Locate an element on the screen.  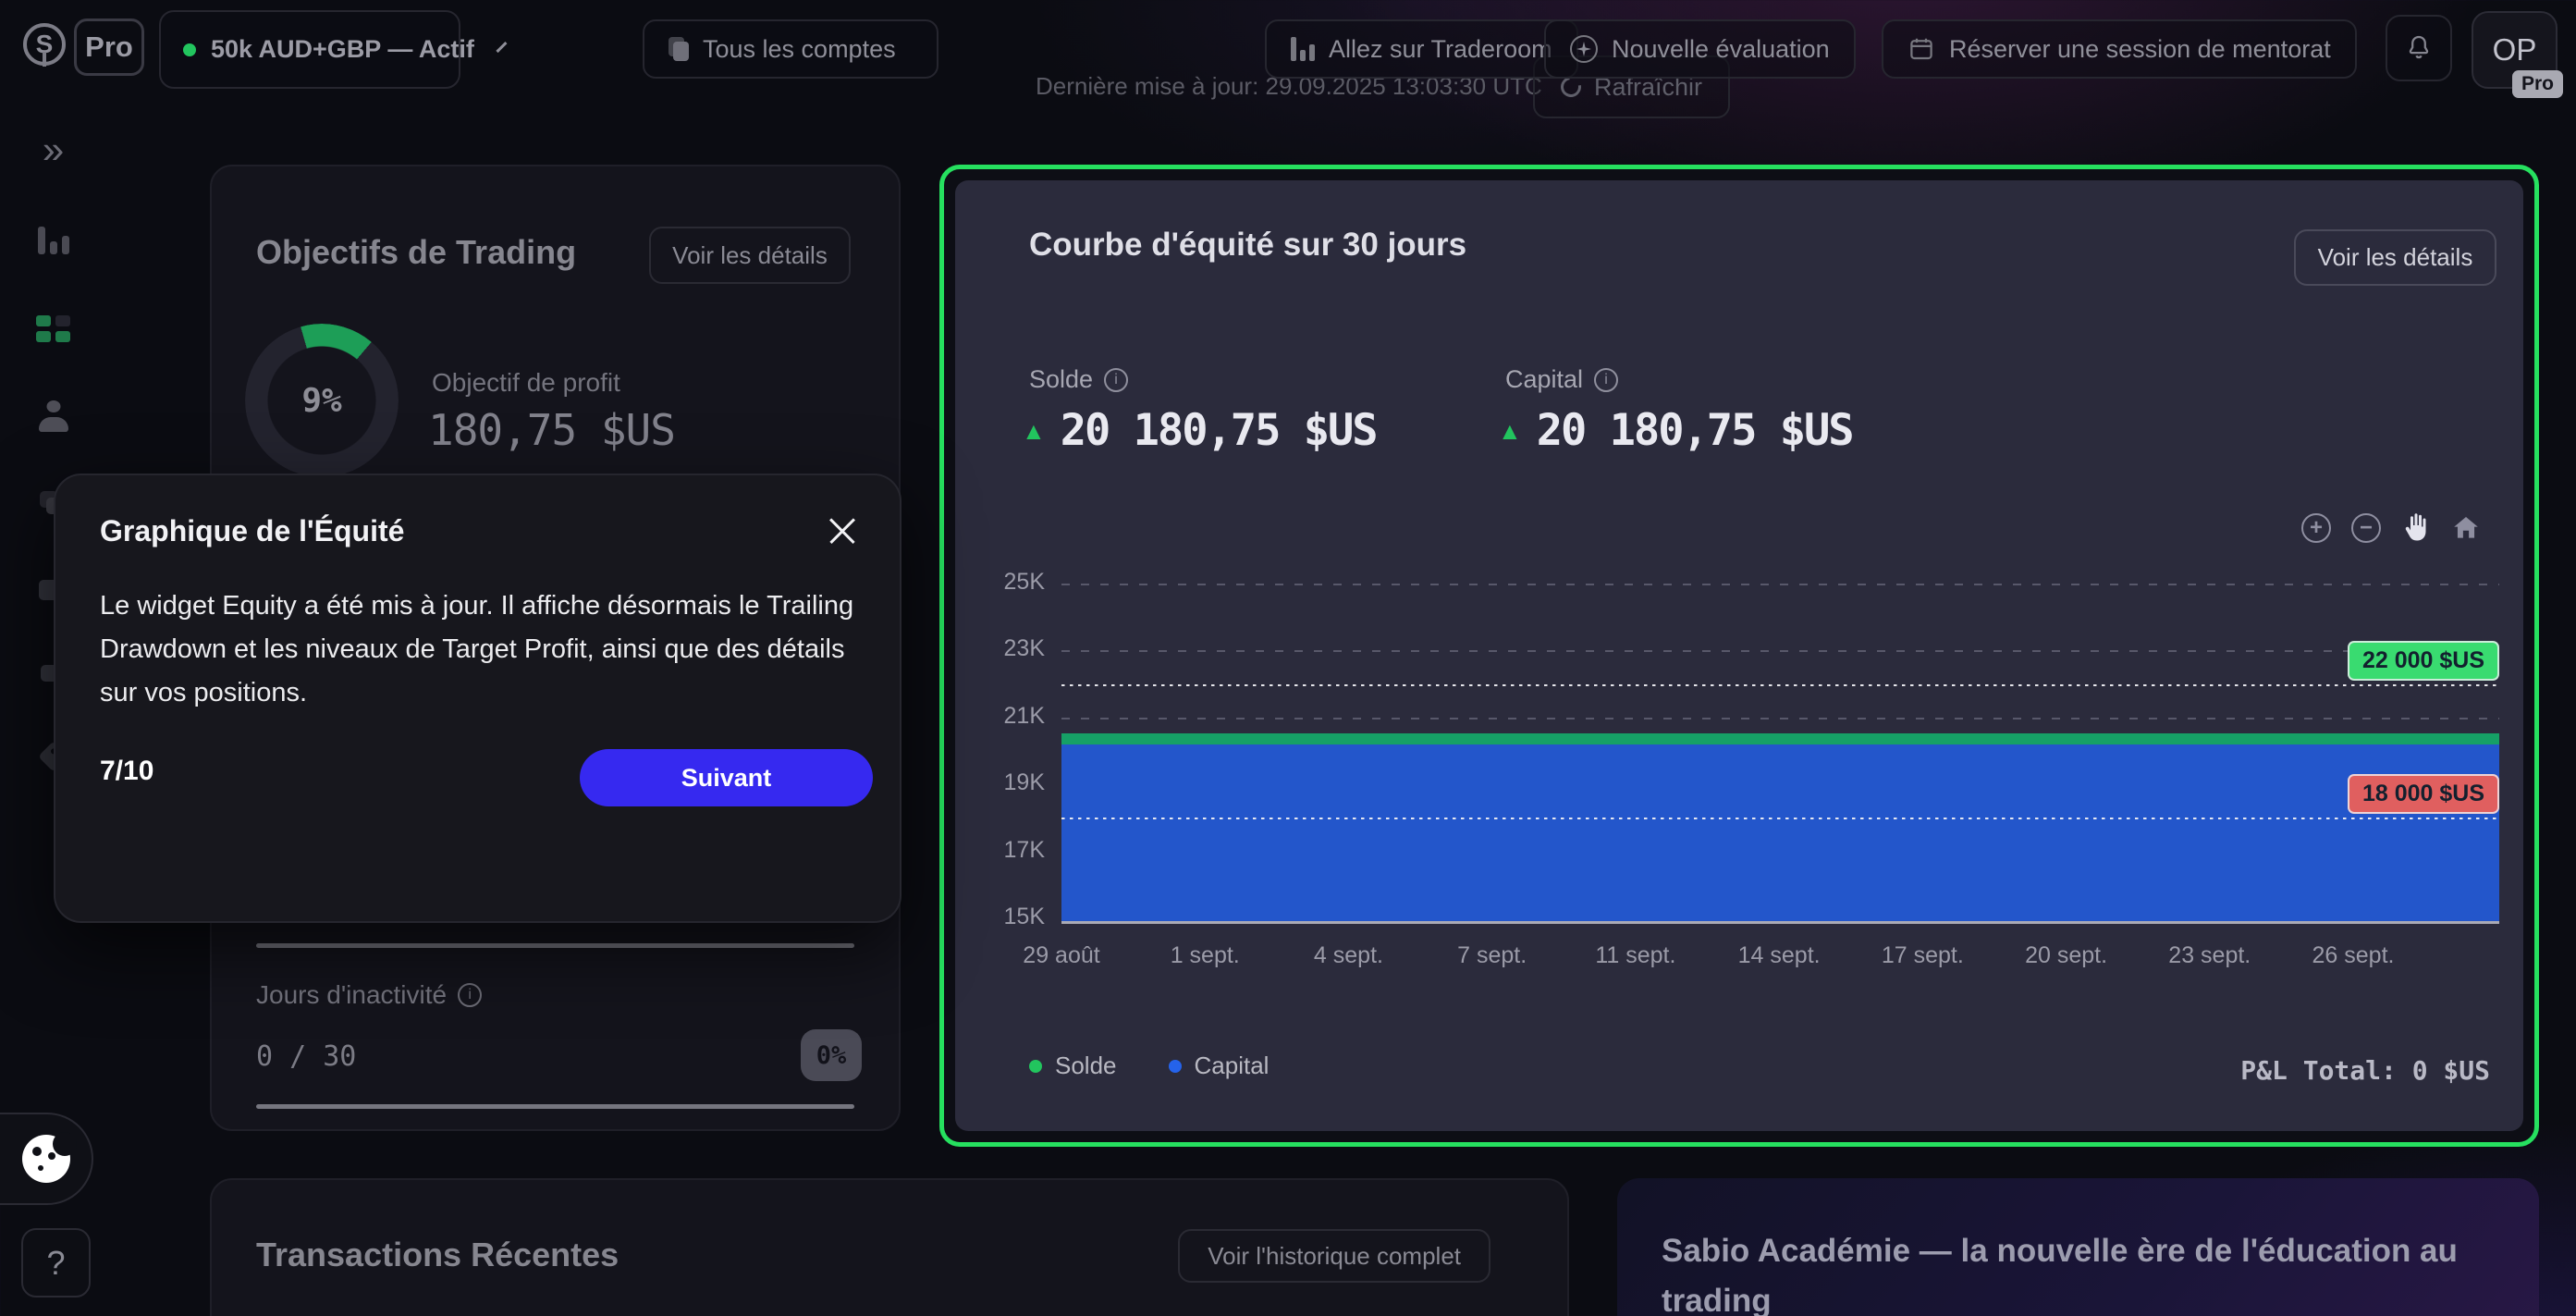
tour-step-counter: 7/10 is located at coordinates (127, 771).